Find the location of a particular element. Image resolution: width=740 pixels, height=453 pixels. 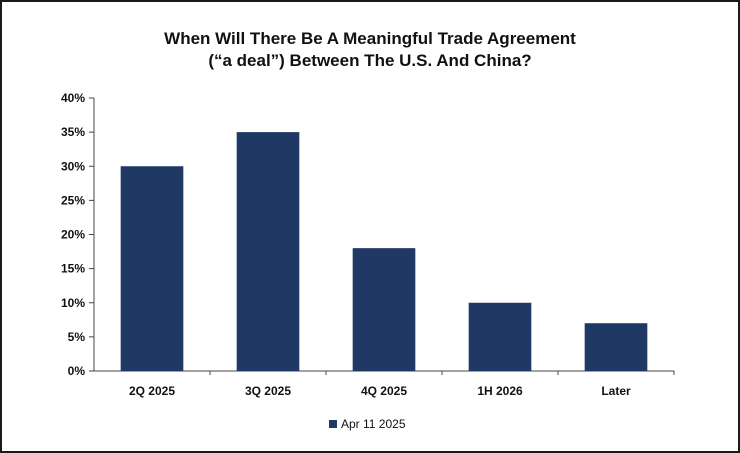

x-tick-label: 3Q 2025 is located at coordinates (268, 391).